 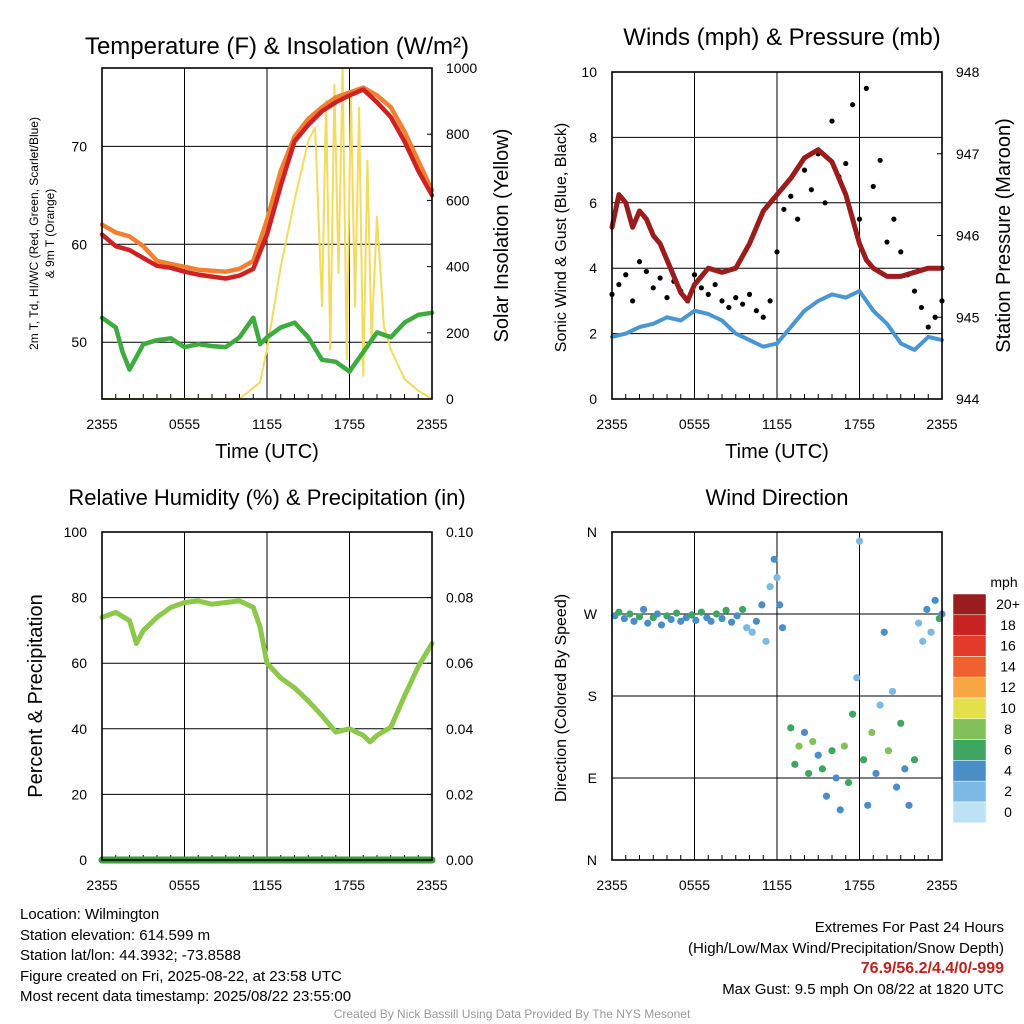 I want to click on pressure-line, so click(x=777, y=225).